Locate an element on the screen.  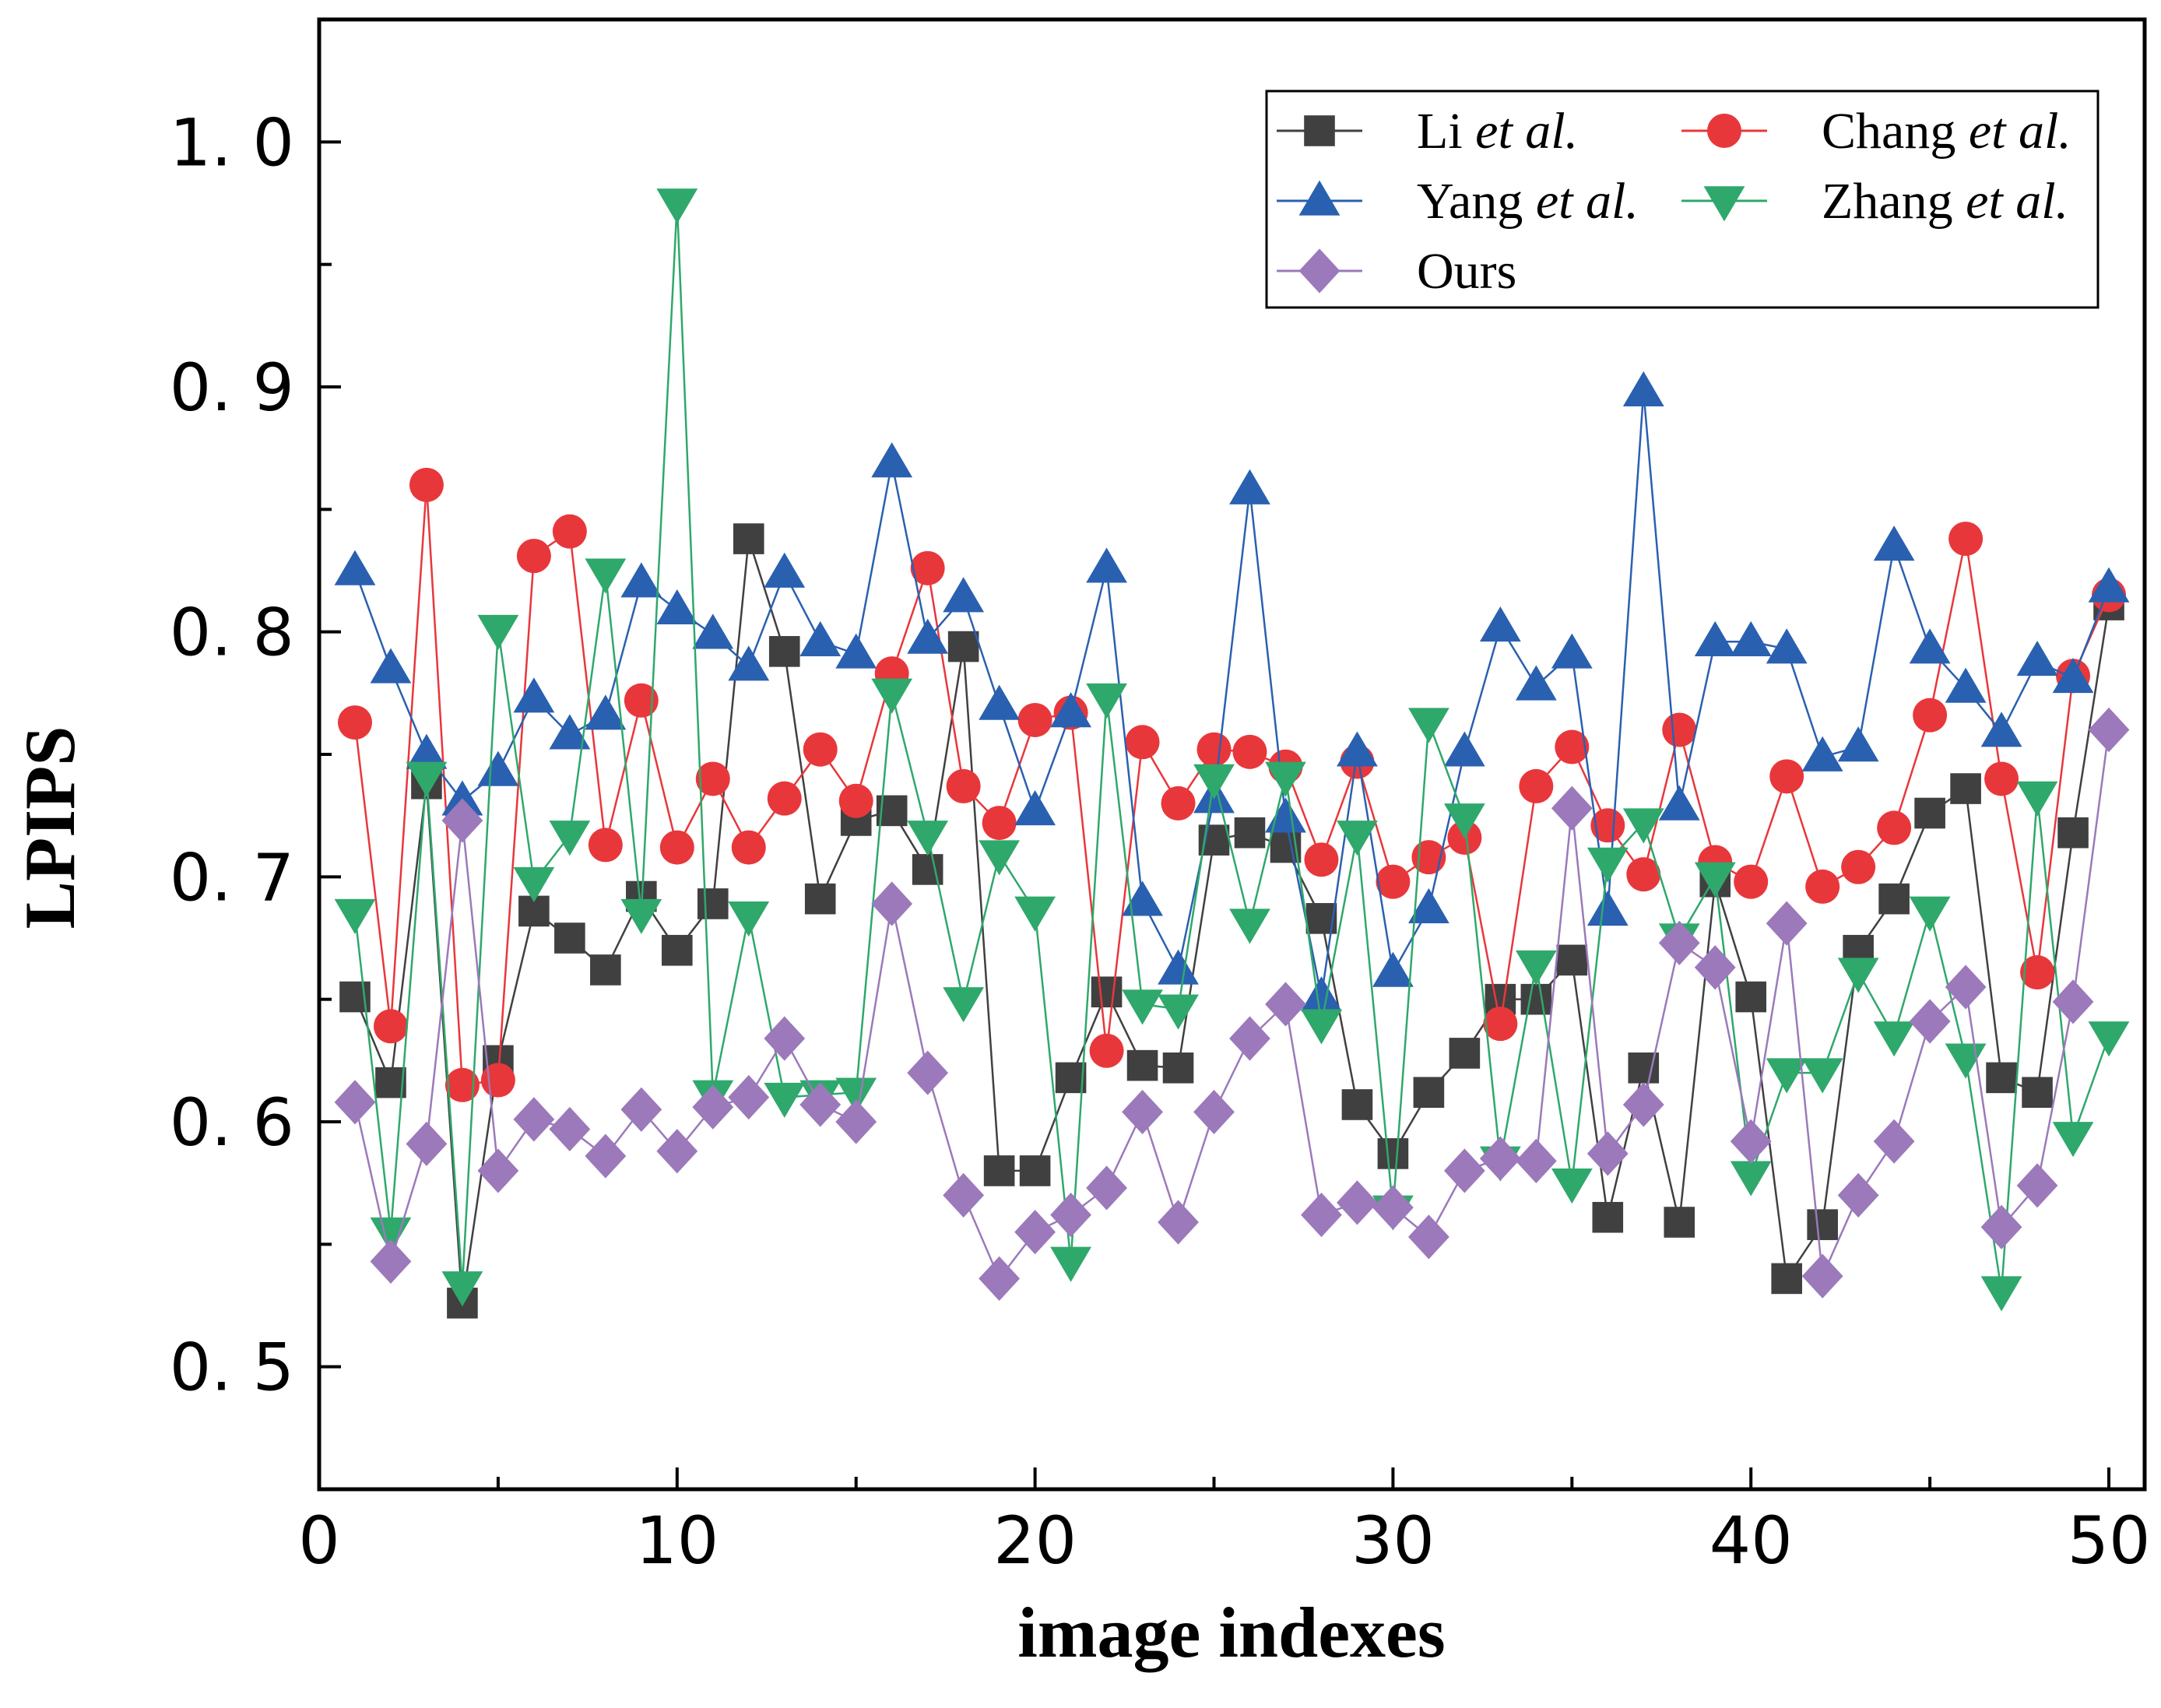
x-tick-label: 20 is located at coordinates (1035, 1540).